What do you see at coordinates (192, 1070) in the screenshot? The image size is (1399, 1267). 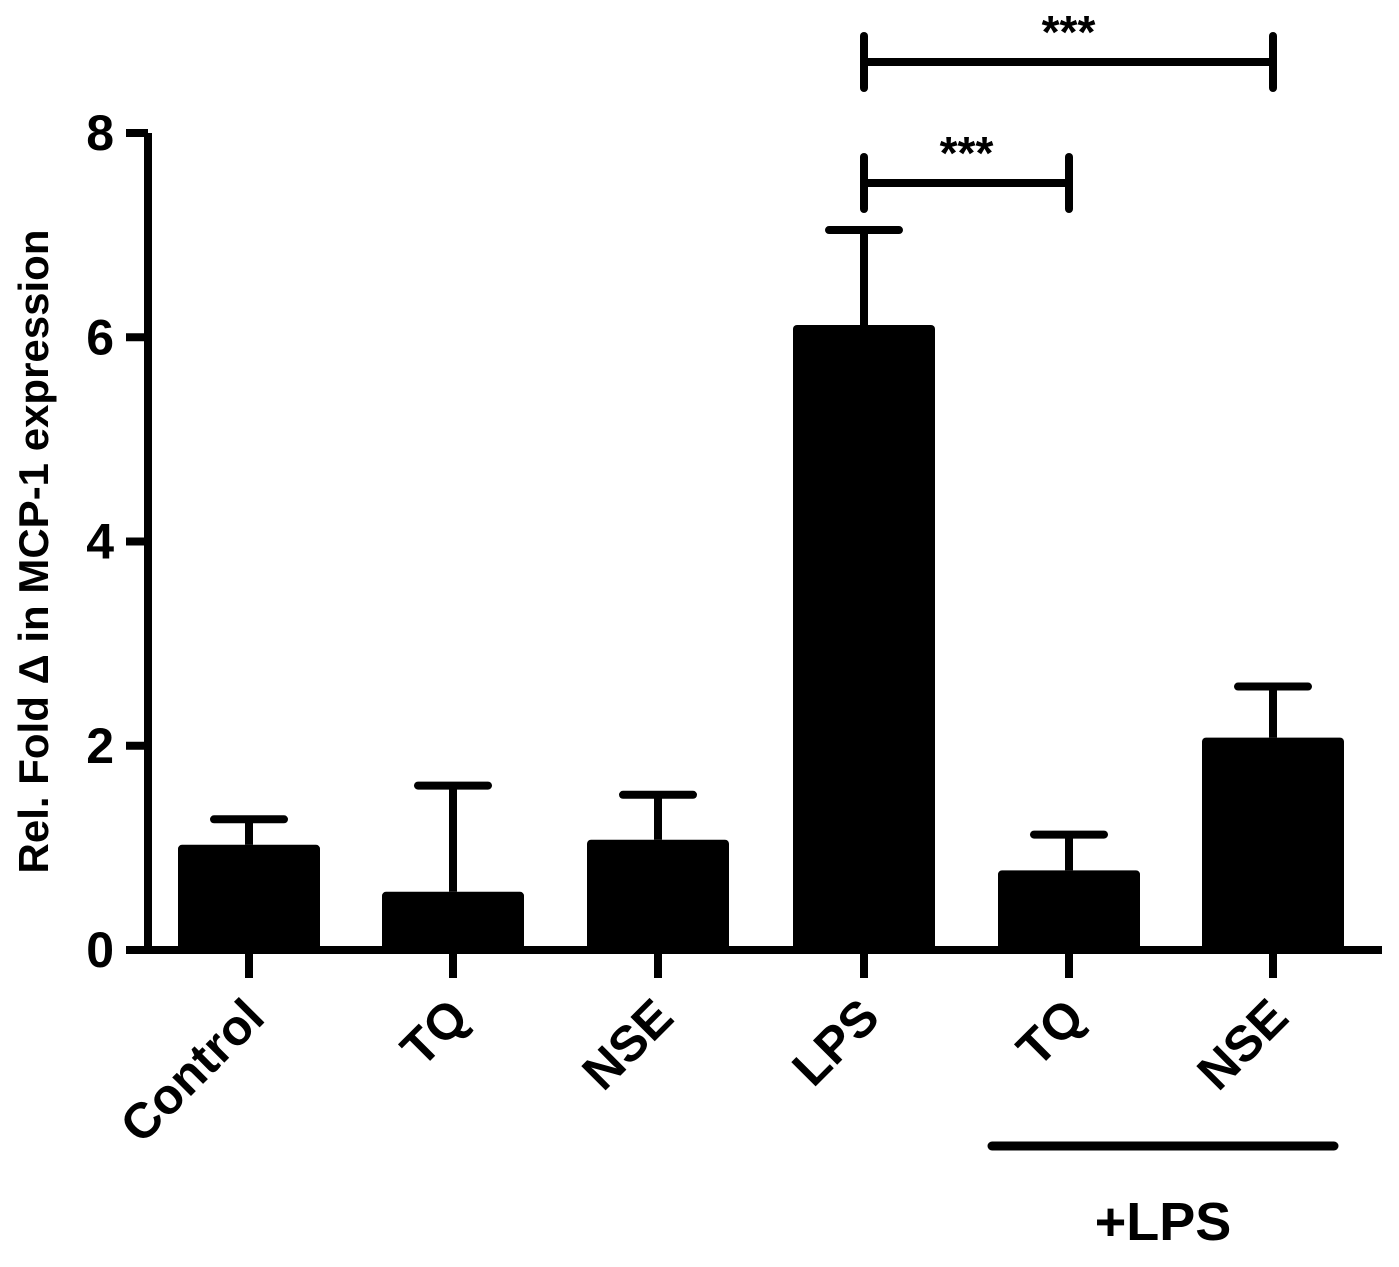 I see `x-category-label: Control` at bounding box center [192, 1070].